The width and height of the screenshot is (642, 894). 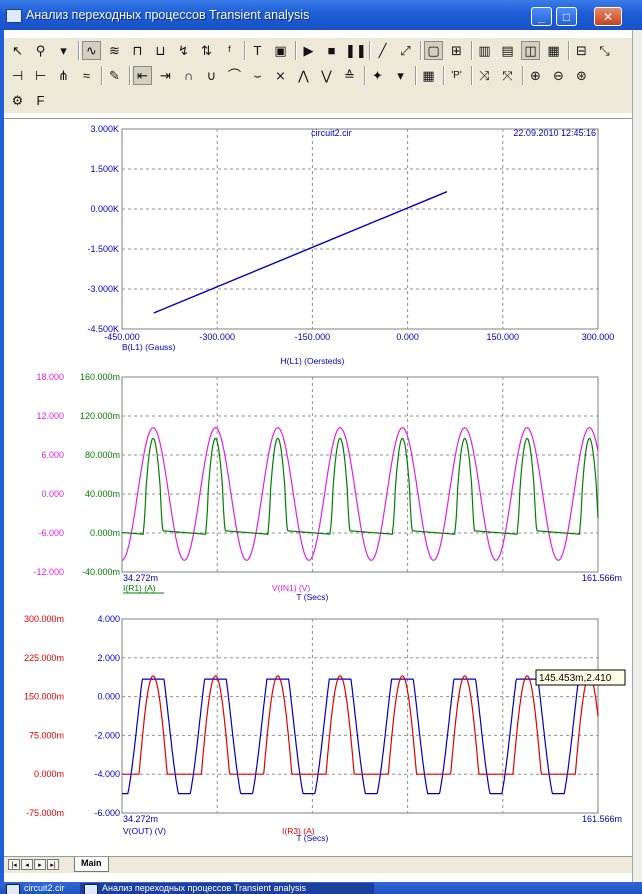 What do you see at coordinates (535, 75) in the screenshot?
I see `zoom-in-icon: ⊕` at bounding box center [535, 75].